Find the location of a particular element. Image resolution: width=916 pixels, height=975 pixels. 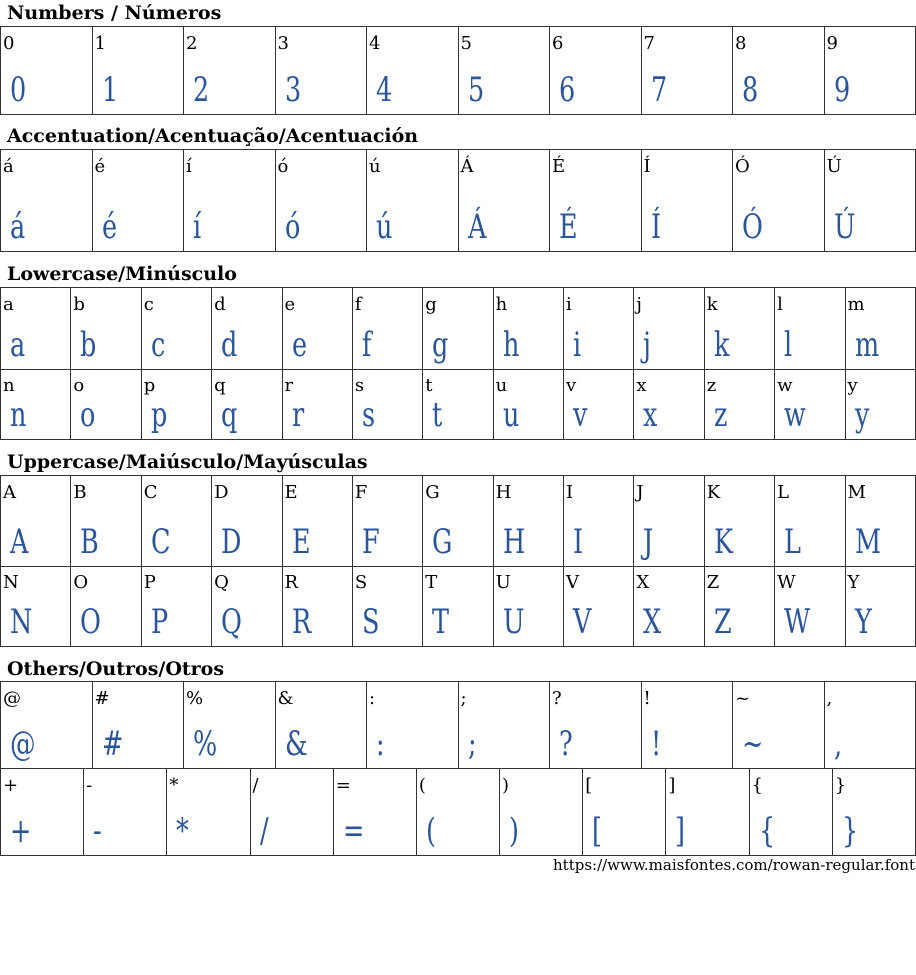

glyph-label: ! is located at coordinates (647, 698).